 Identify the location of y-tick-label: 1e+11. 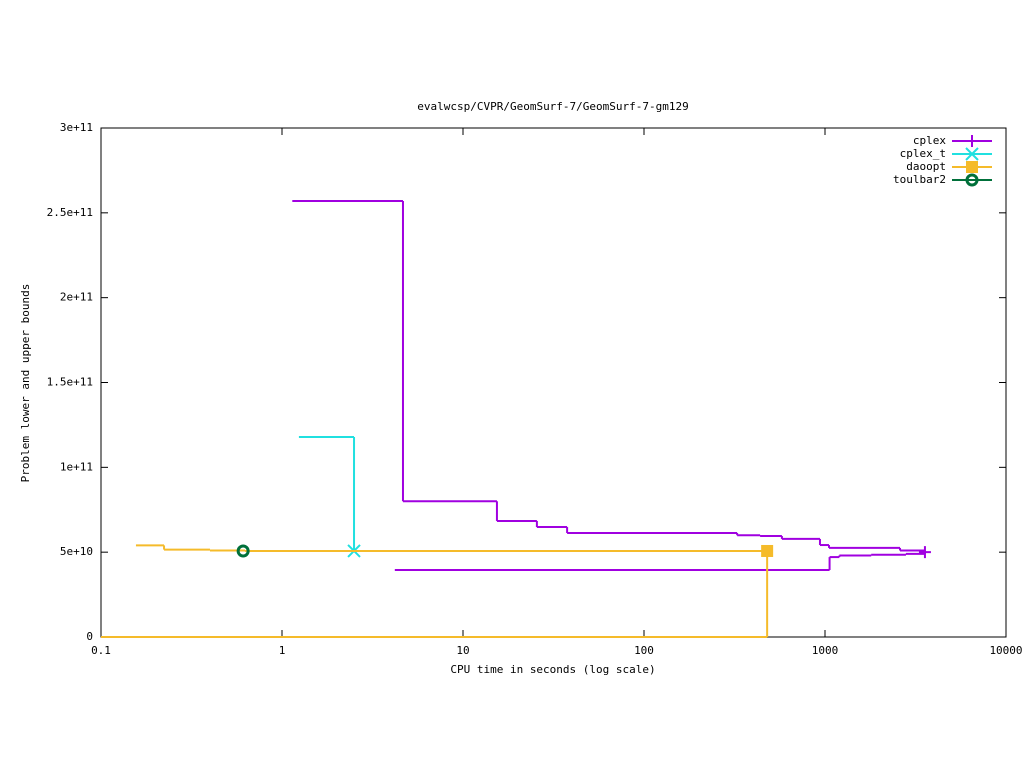
(76, 466).